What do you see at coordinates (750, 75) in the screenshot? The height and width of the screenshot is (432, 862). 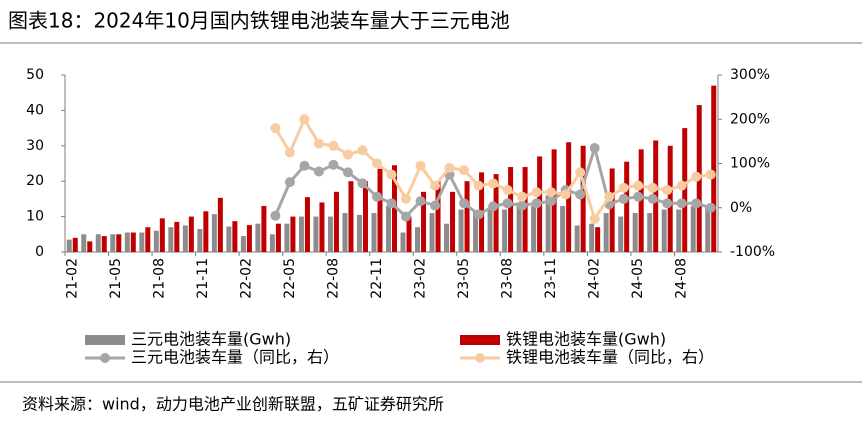 I see `y2-tick-label: 300%` at bounding box center [750, 75].